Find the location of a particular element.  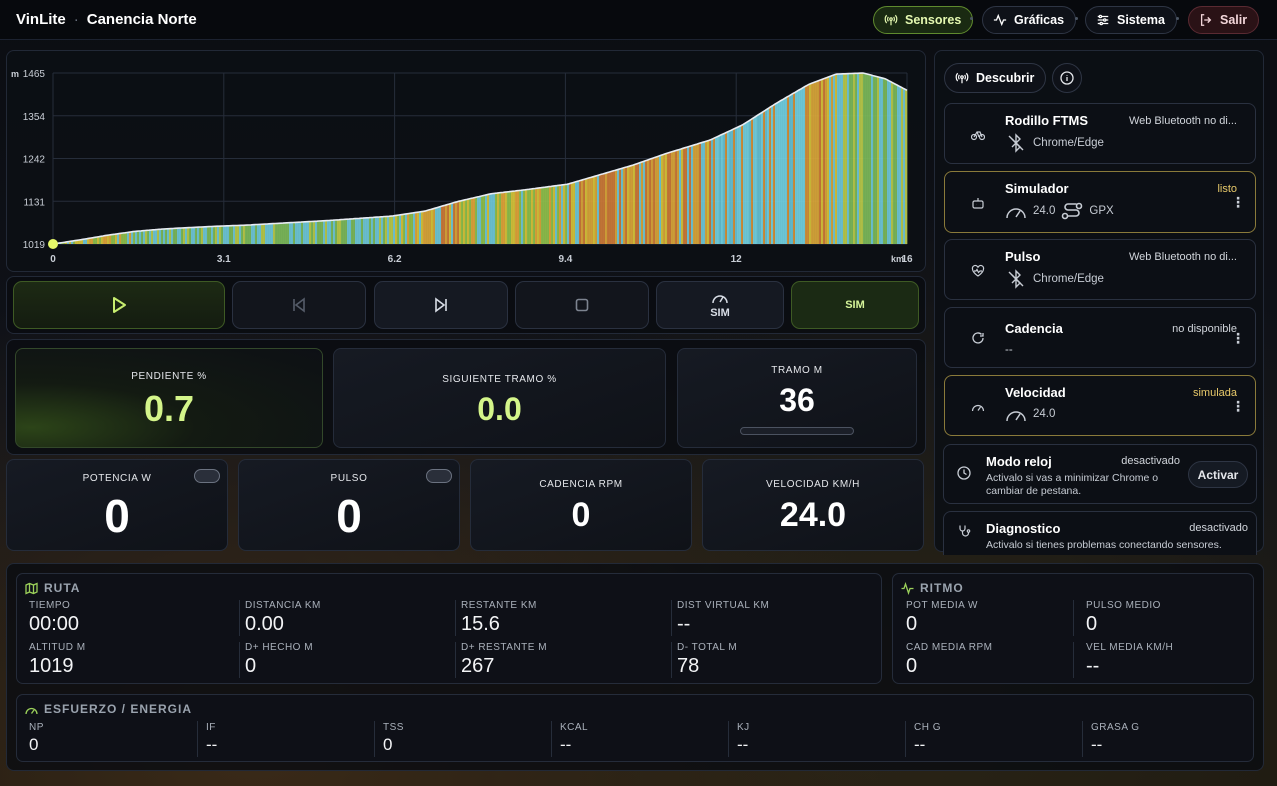

previous-button is located at coordinates (299, 305).